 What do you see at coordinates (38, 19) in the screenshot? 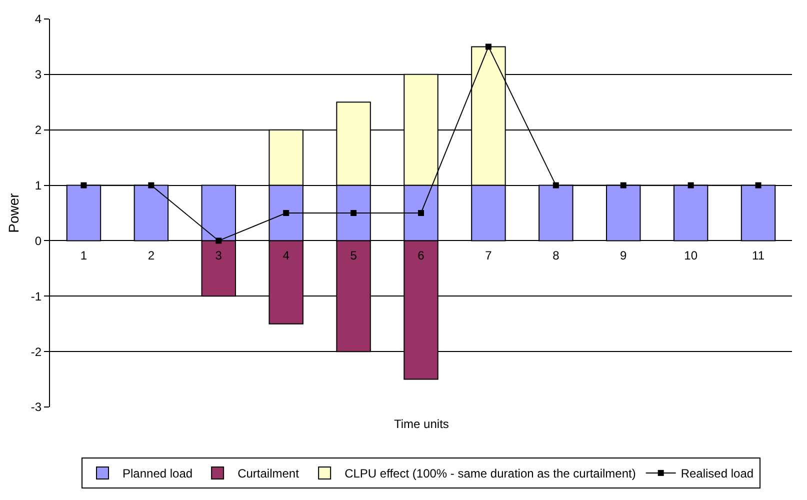
I see `y-tick-label: 4` at bounding box center [38, 19].